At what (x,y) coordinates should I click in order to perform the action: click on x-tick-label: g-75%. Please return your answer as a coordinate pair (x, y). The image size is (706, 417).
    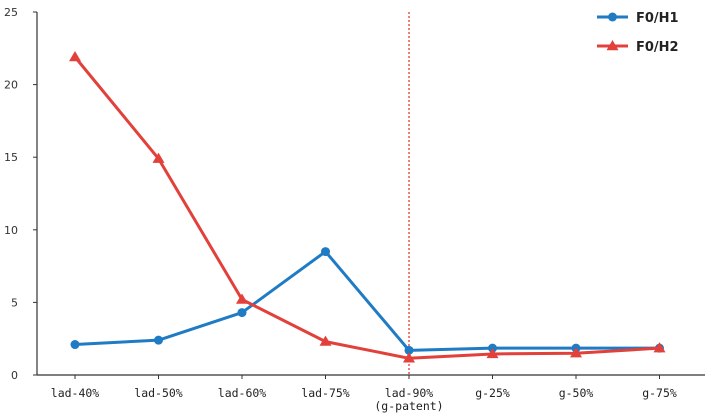
    Looking at the image, I should click on (659, 393).